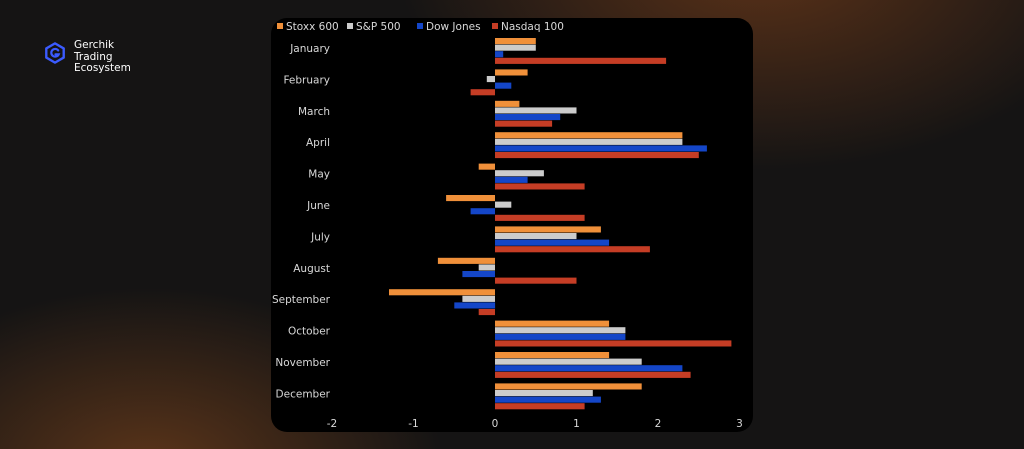  What do you see at coordinates (306, 80) in the screenshot?
I see `month-label: February` at bounding box center [306, 80].